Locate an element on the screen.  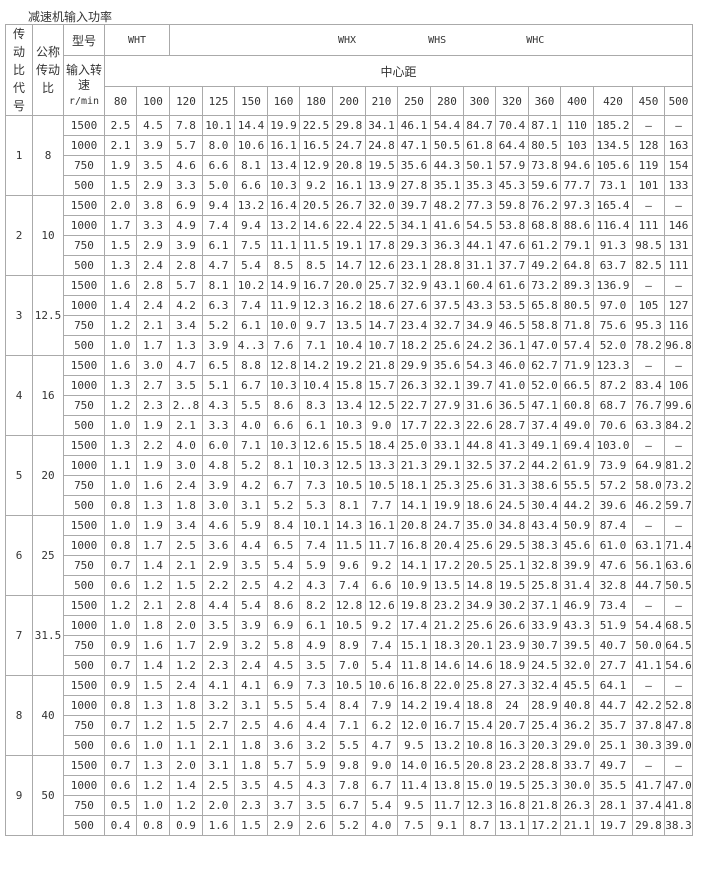
power-value-cell: 70.4 is located at coordinates (512, 125).